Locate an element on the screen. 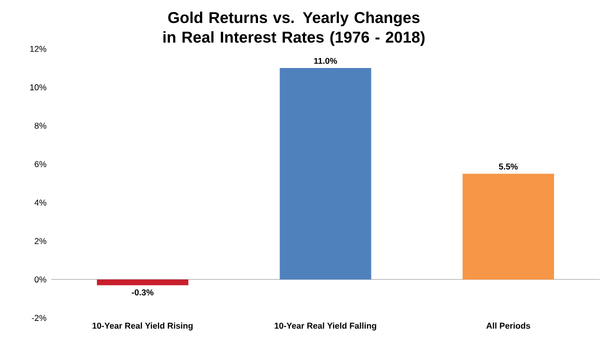 The width and height of the screenshot is (600, 345). y-tick-label: 0% is located at coordinates (40, 279).